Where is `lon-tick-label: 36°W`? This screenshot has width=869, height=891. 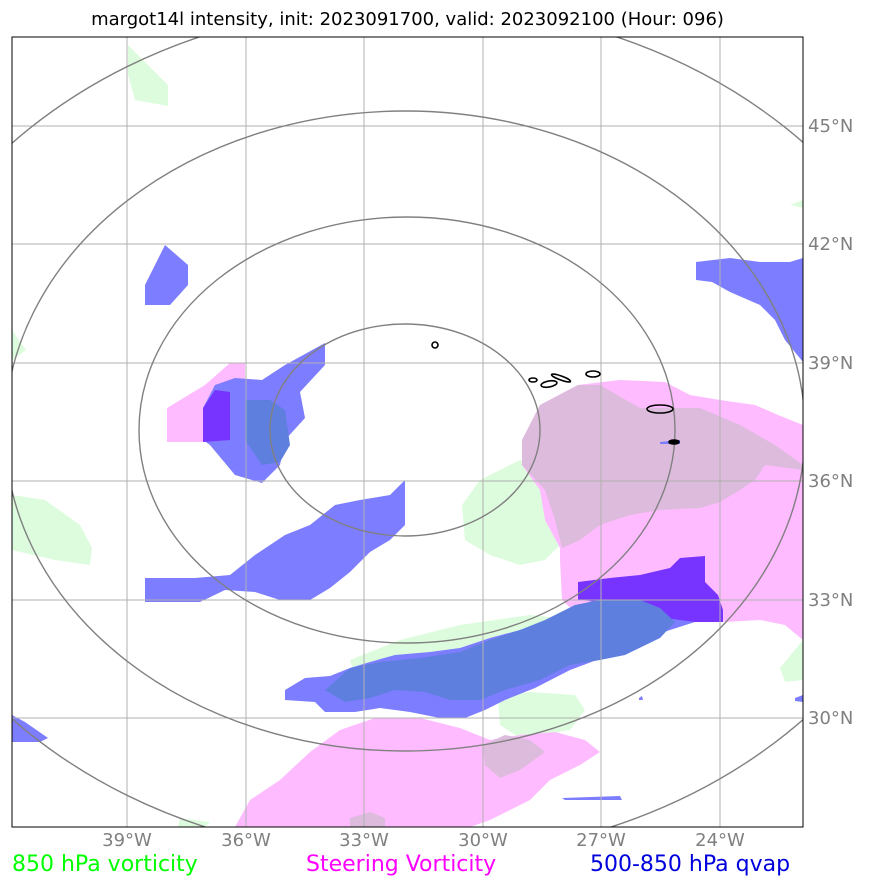
lon-tick-label: 36°W is located at coordinates (246, 840).